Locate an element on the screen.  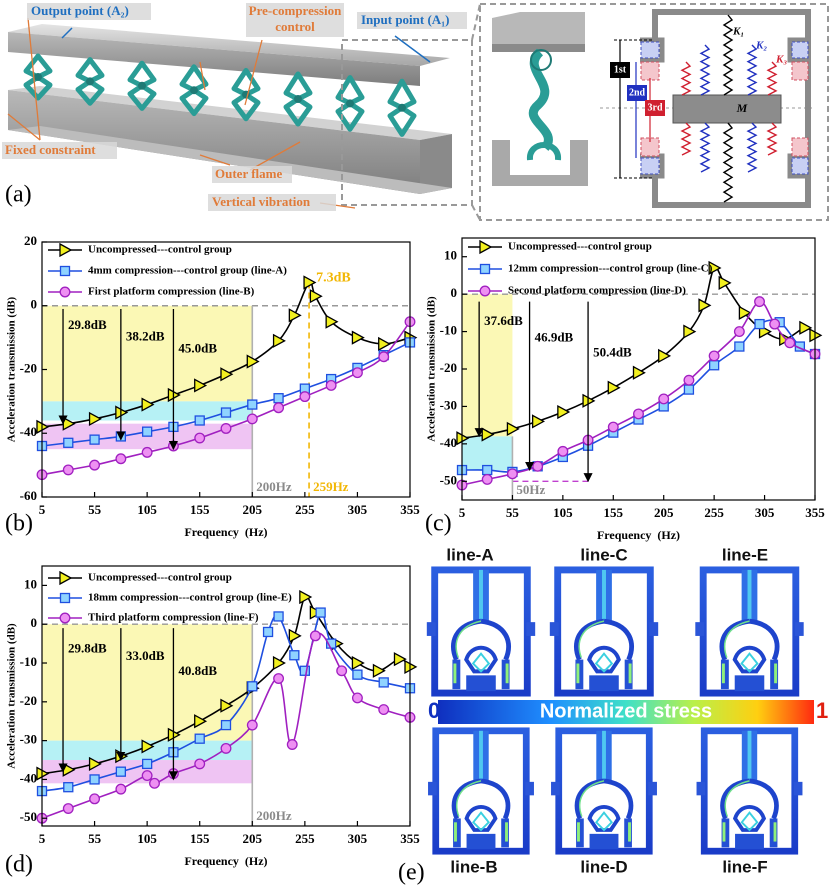
series-line is located at coordinates (638, 396).